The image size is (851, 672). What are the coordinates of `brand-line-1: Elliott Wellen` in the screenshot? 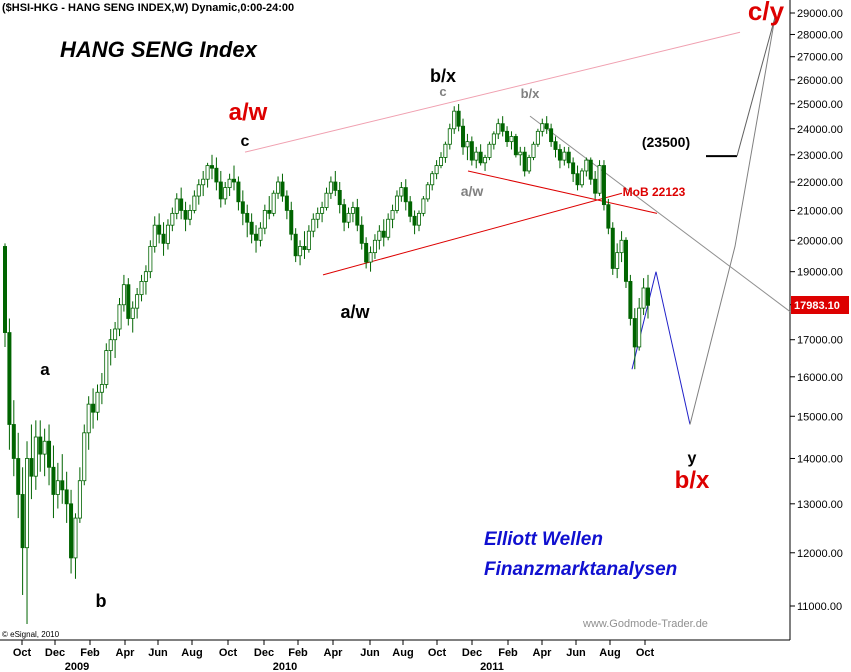 It's located at (543, 539).